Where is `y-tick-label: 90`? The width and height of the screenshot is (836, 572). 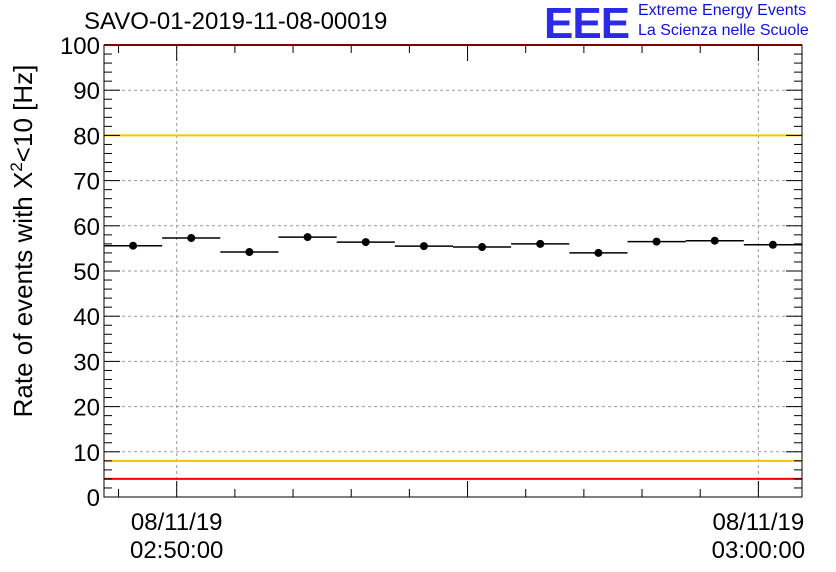
y-tick-label: 90 is located at coordinates (86, 91).